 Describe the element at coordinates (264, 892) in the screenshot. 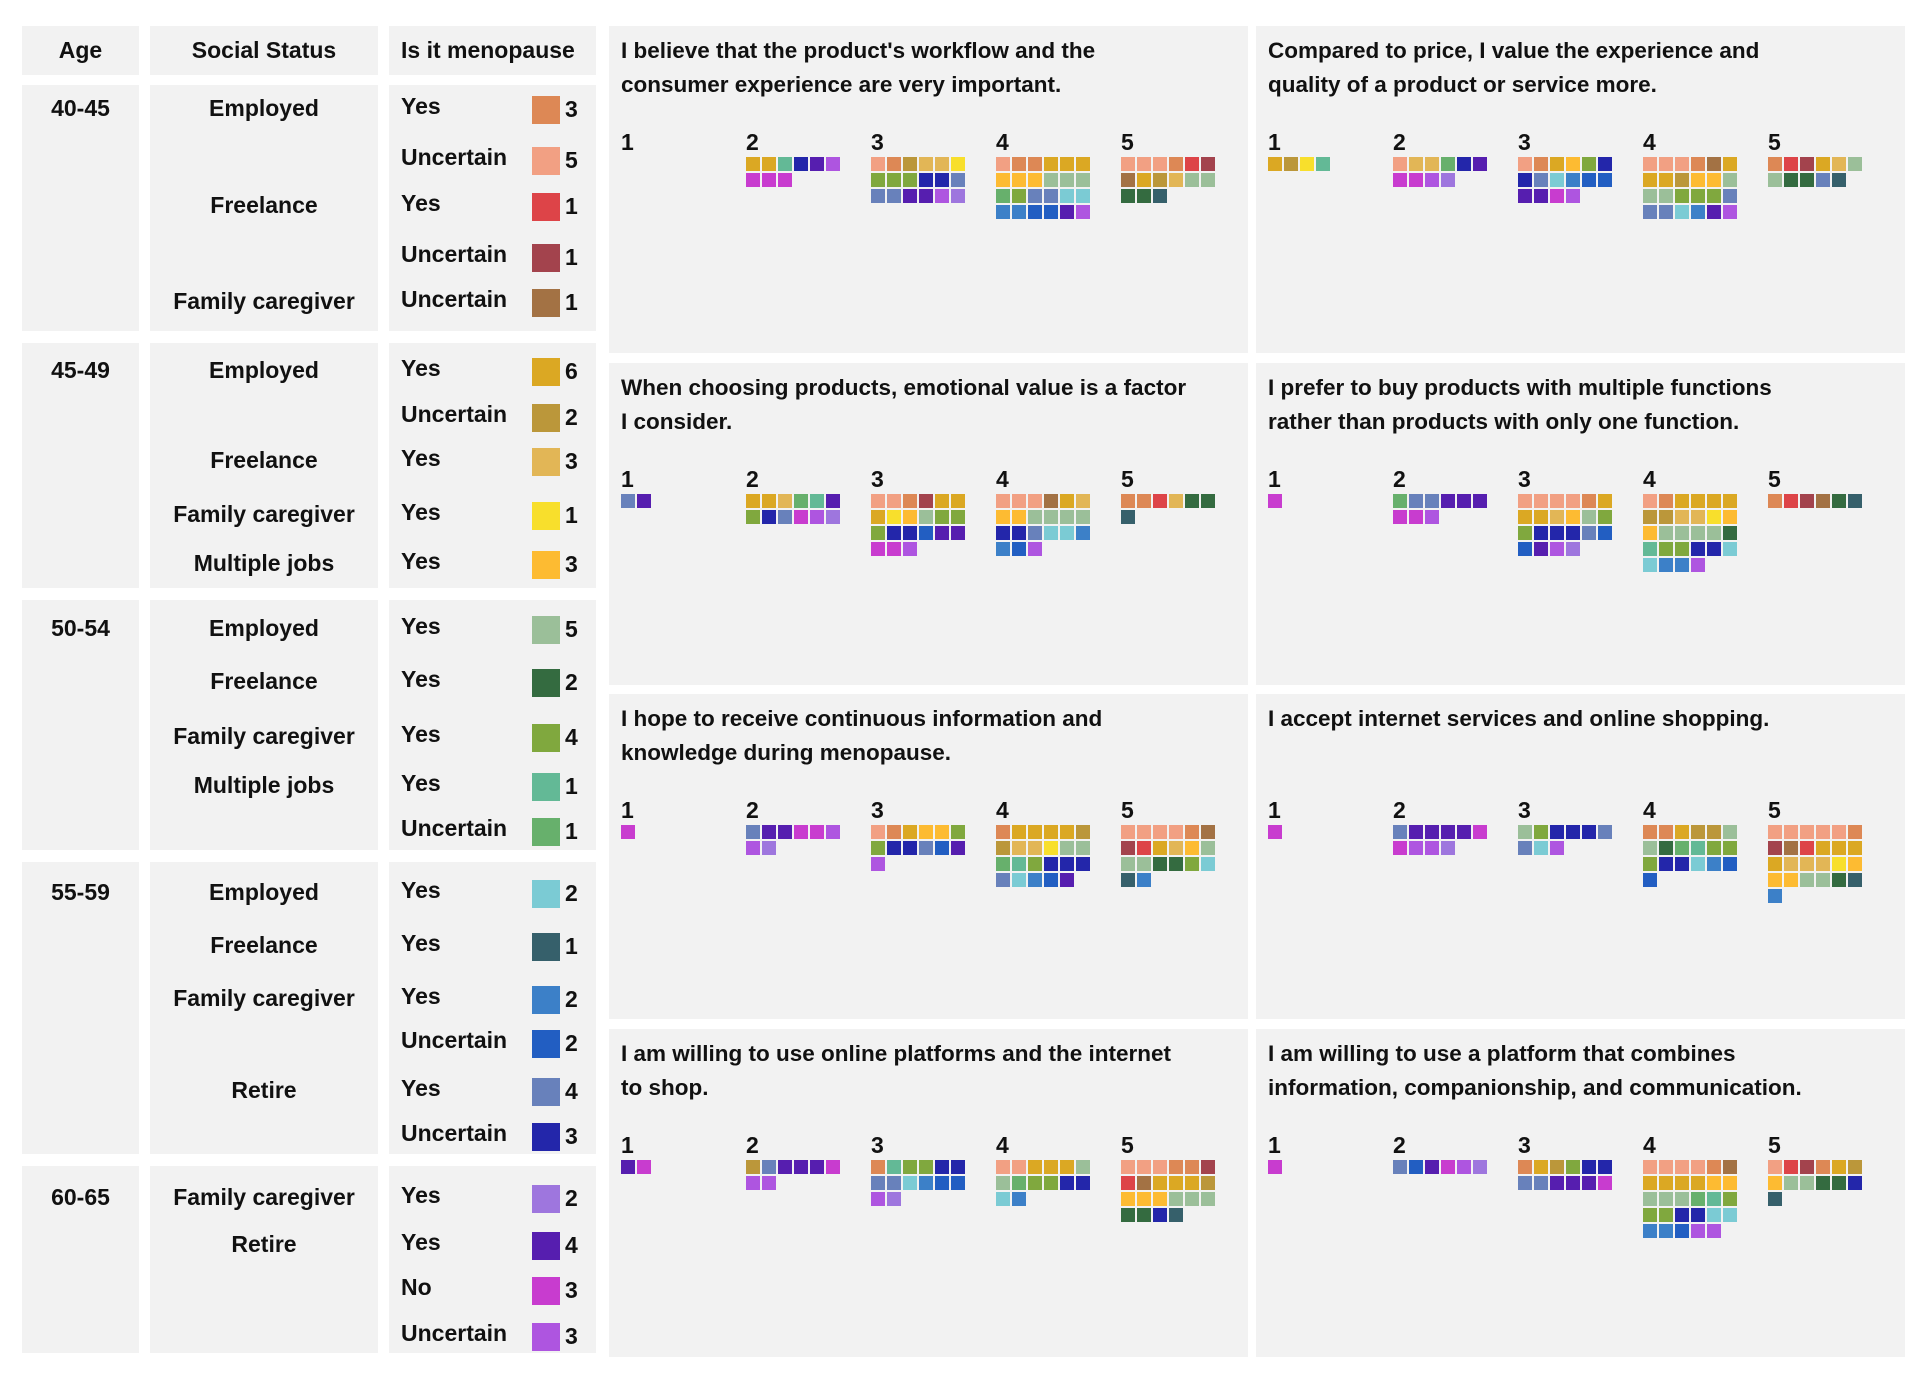

I see `social-status-label: Employed` at that location.